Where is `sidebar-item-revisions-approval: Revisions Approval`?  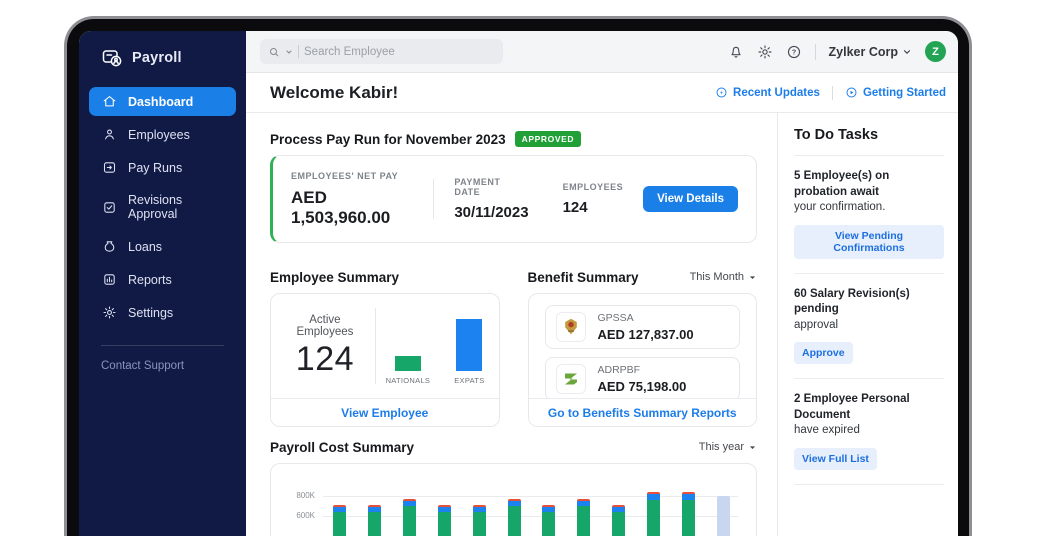
sidebar-item-revisions-approval: Revisions Approval is located at coordinates (162, 207).